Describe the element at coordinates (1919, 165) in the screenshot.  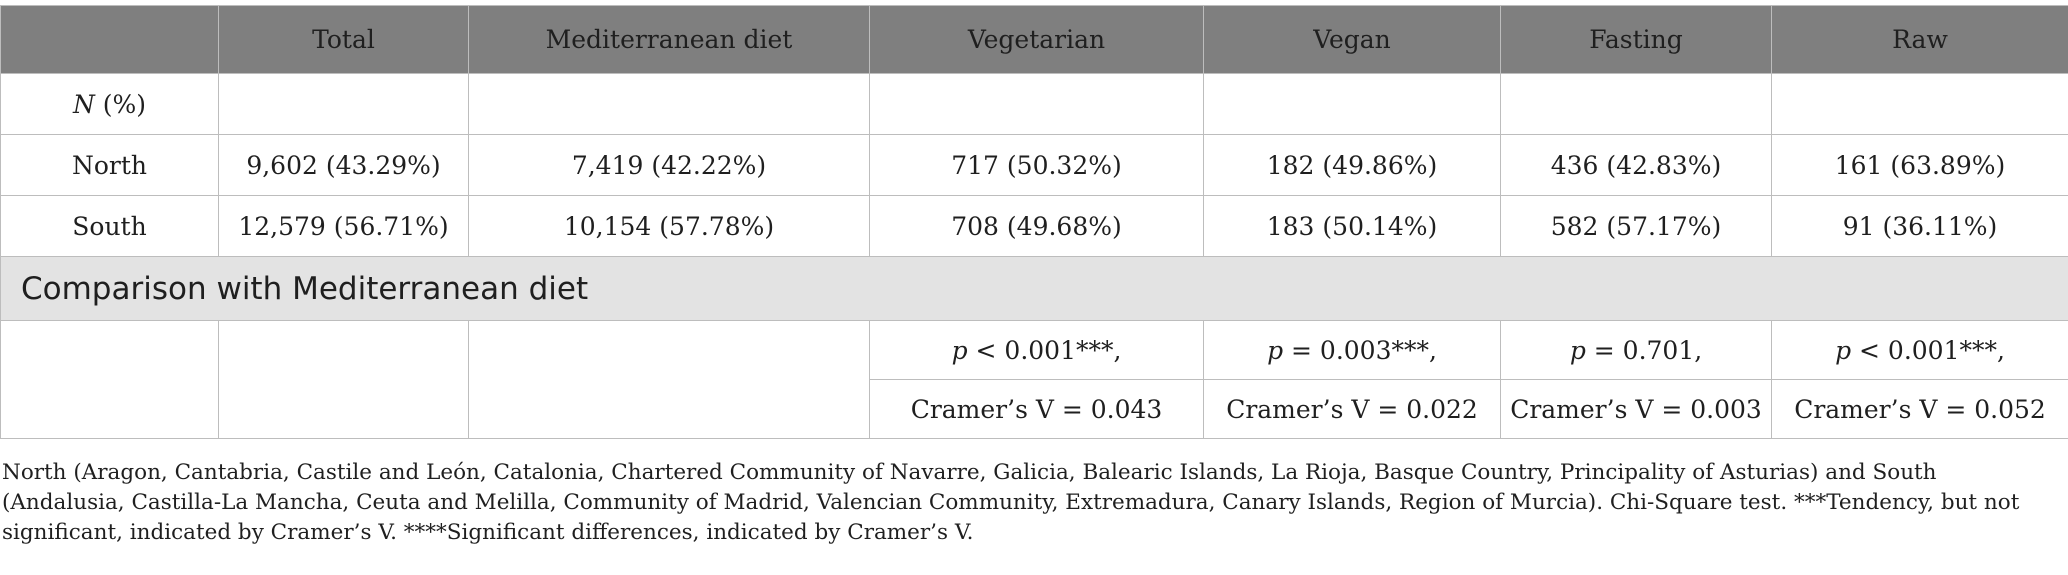
I see `table-cell: 161 (63.89%)` at that location.